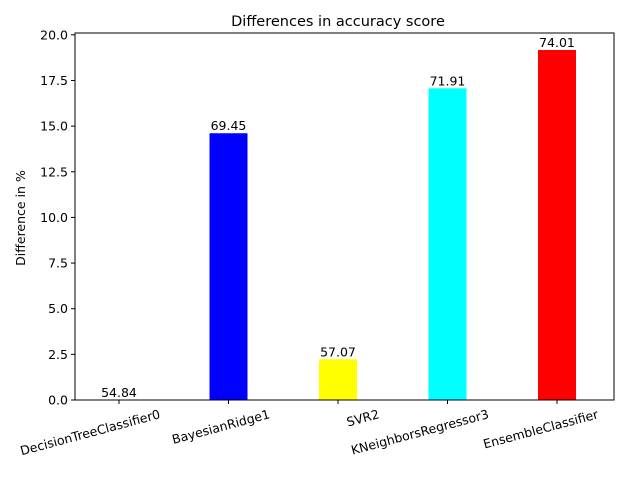  I want to click on y-axis-label: Difference in %, so click(20, 218).